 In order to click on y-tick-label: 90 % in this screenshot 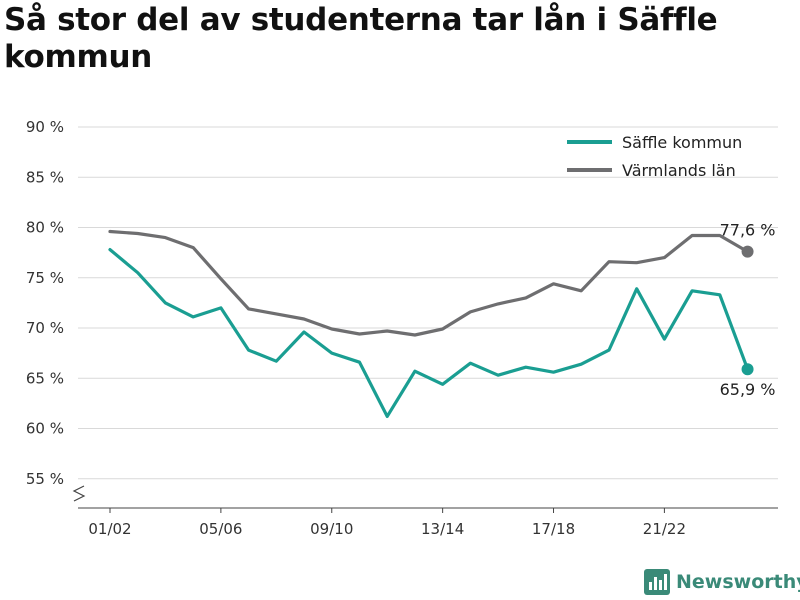, I will do `click(45, 127)`.